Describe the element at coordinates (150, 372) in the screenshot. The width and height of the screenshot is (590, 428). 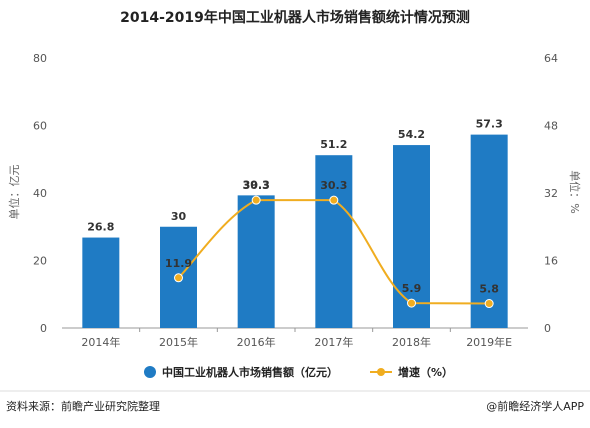
I see `legend-bar-swatch` at that location.